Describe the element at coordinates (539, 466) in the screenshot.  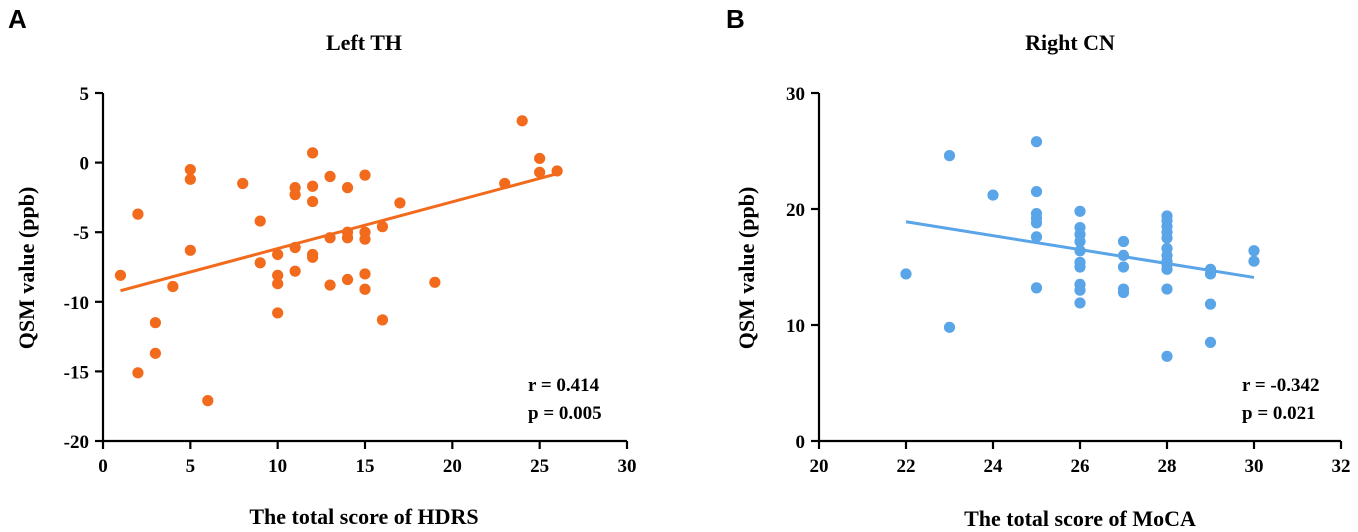
I see `x-tick-label: 25` at that location.